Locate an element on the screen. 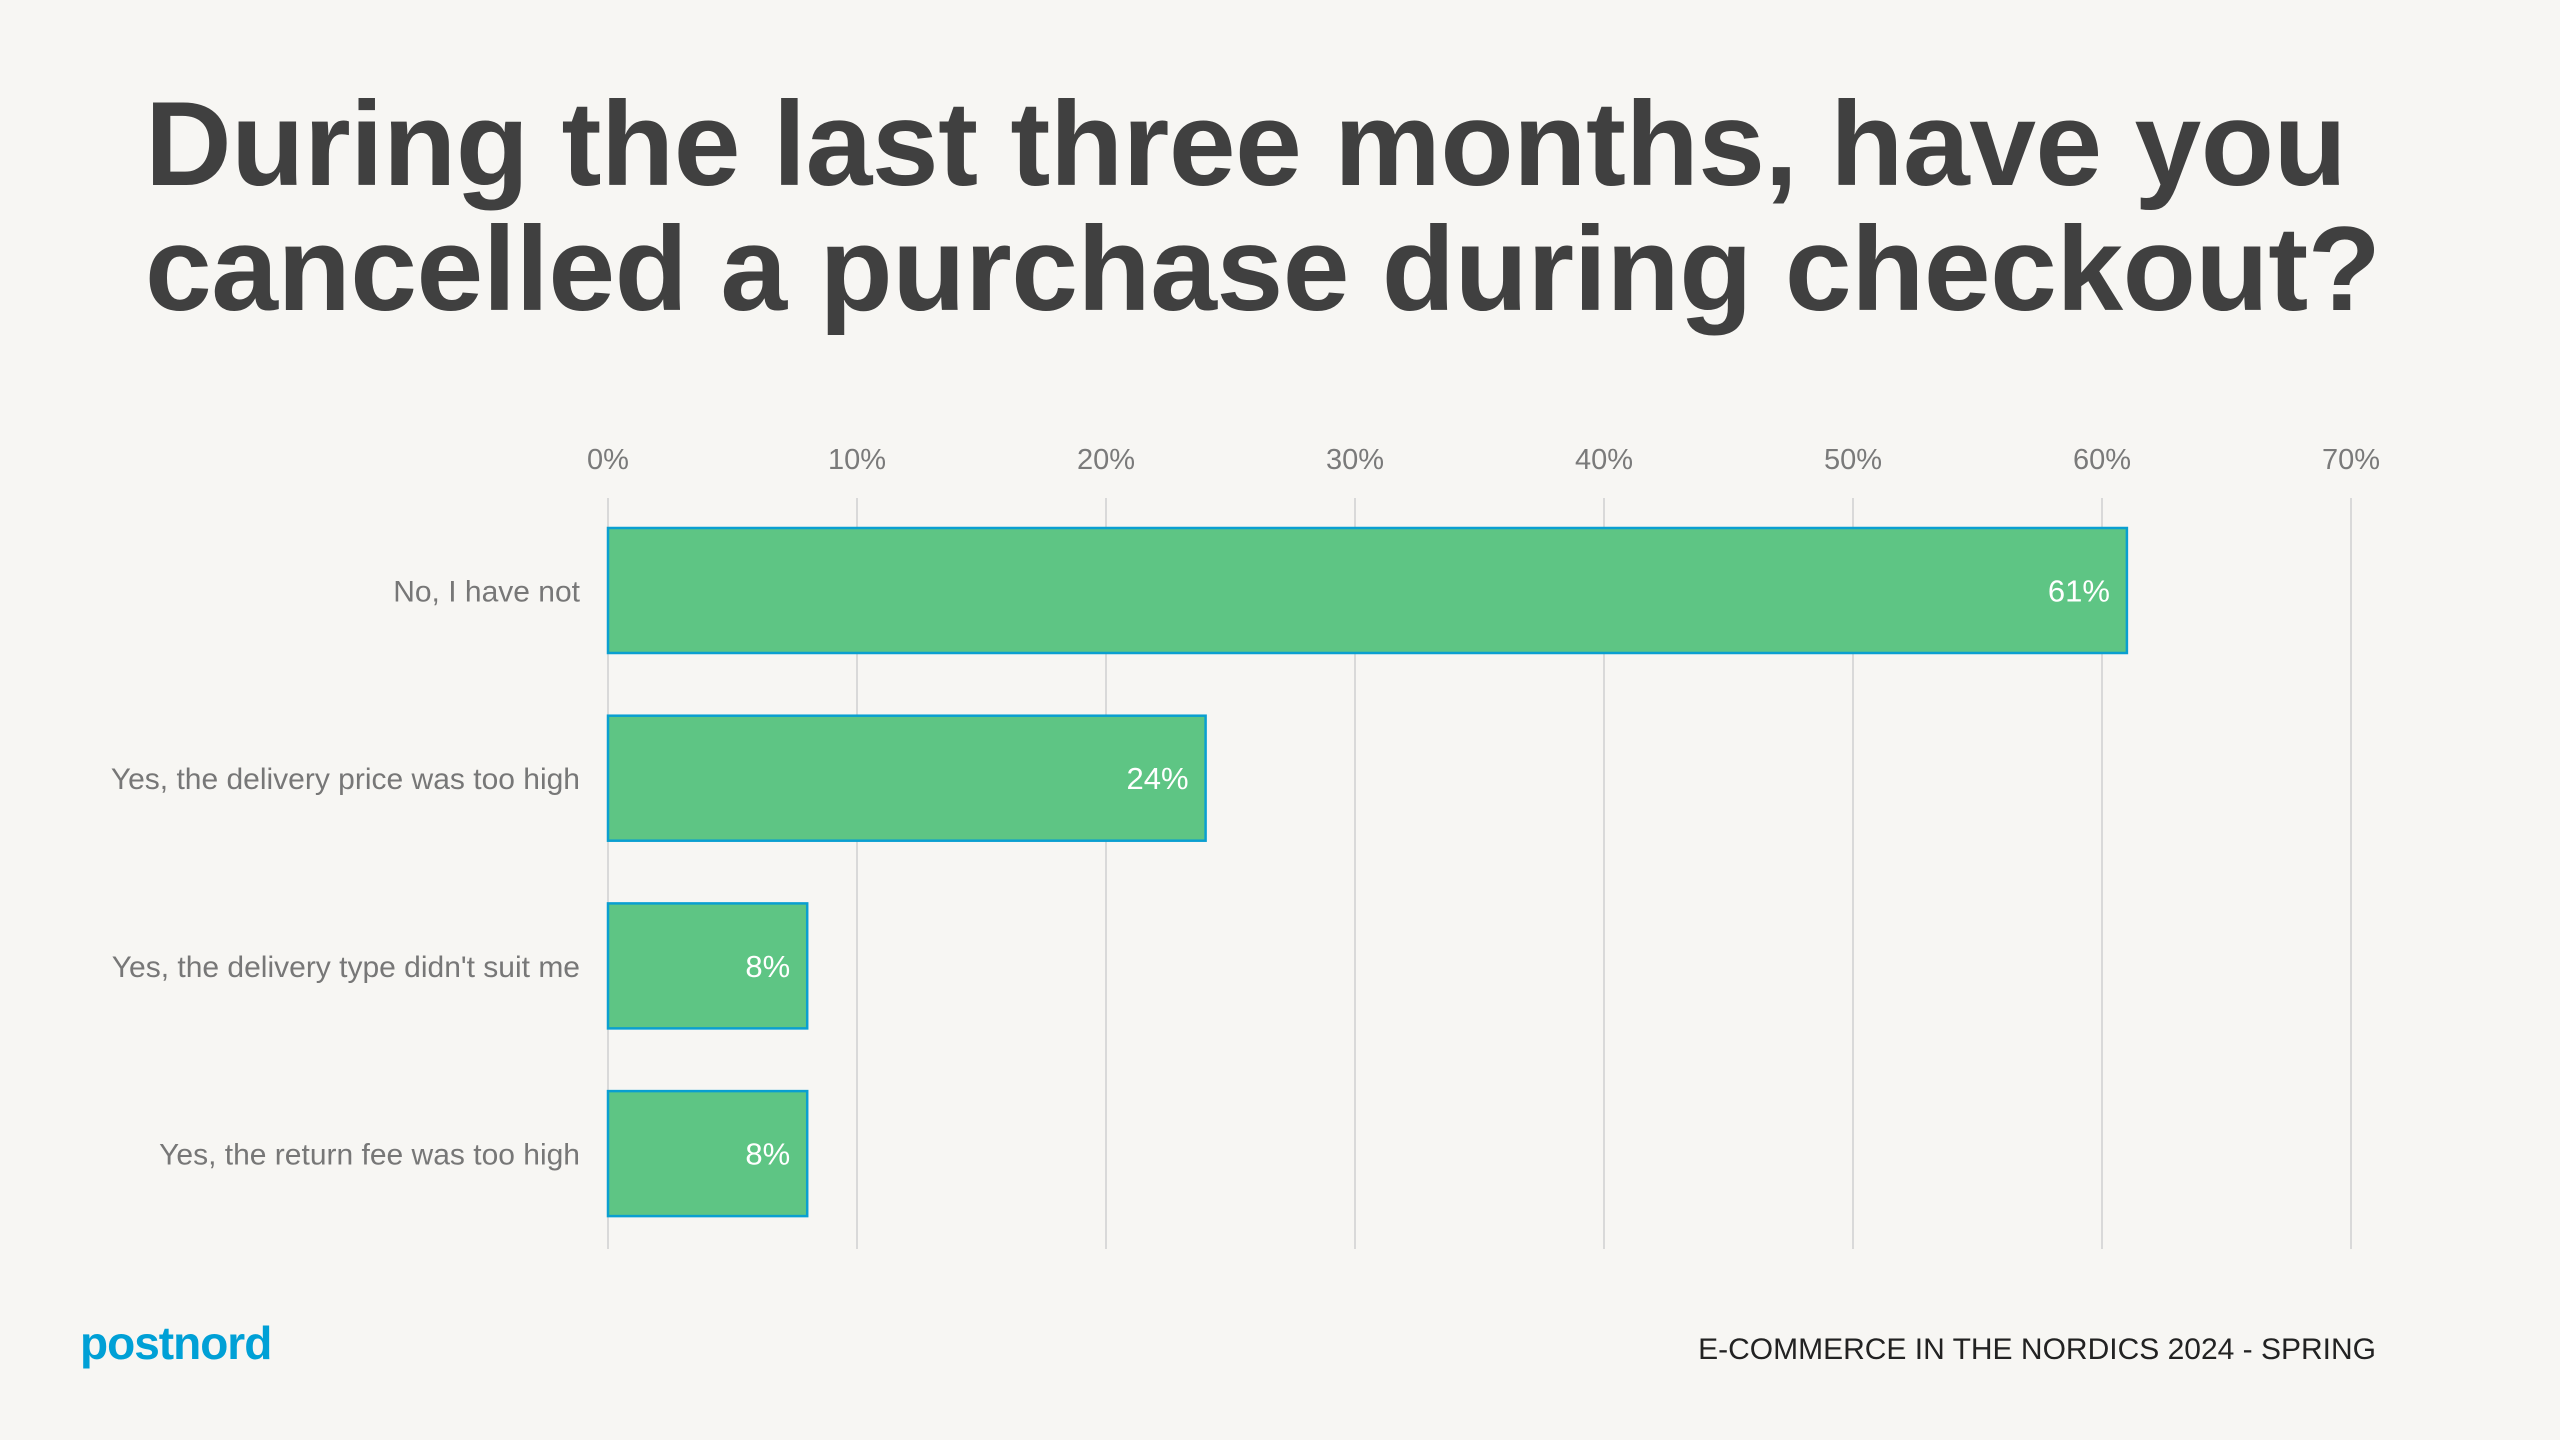 This screenshot has width=2560, height=1440. x-tick-label: 40% is located at coordinates (1604, 460).